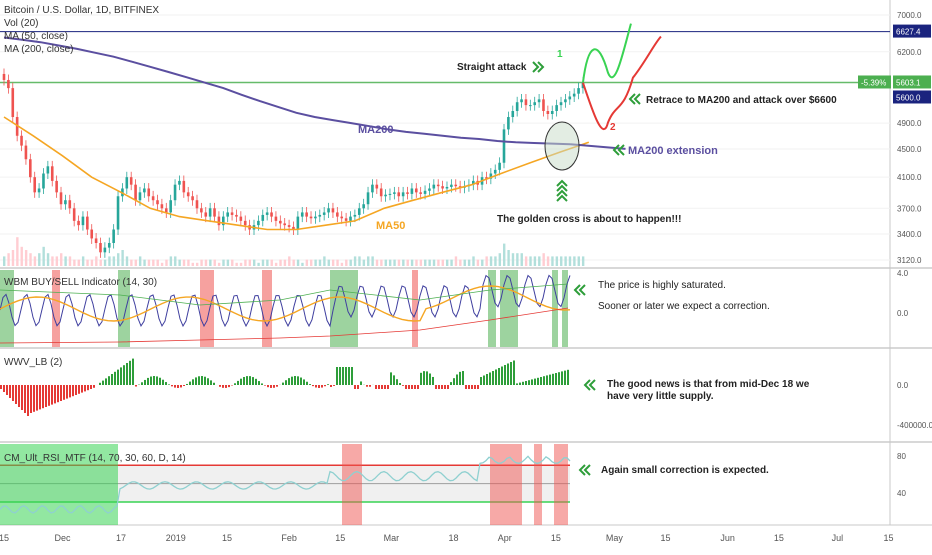 The width and height of the screenshot is (932, 555). Describe the element at coordinates (908, 32) in the screenshot. I see `price-badge-label: 6627.4` at that location.